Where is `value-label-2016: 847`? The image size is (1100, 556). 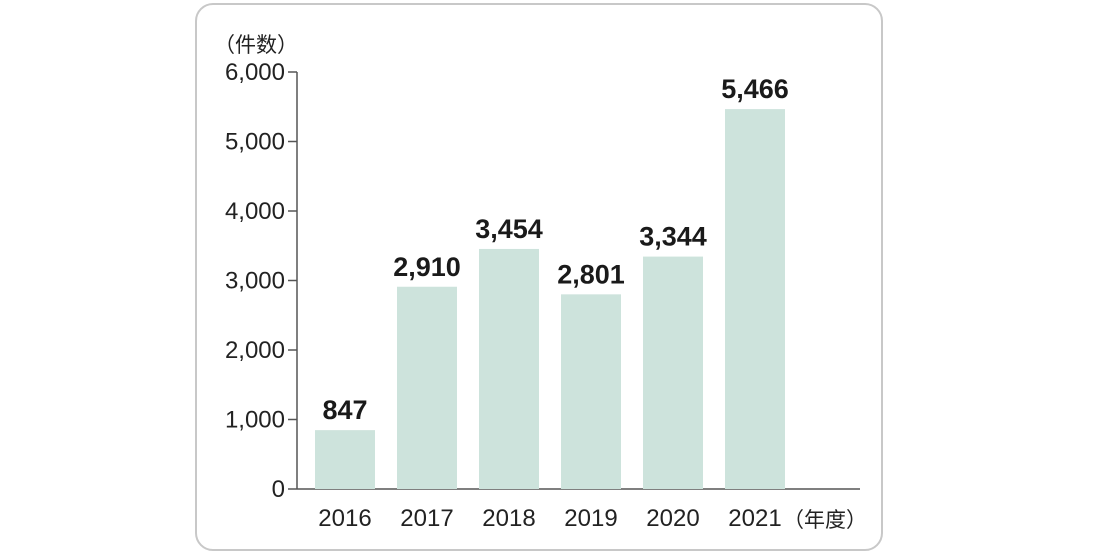
value-label-2016: 847 is located at coordinates (344, 410).